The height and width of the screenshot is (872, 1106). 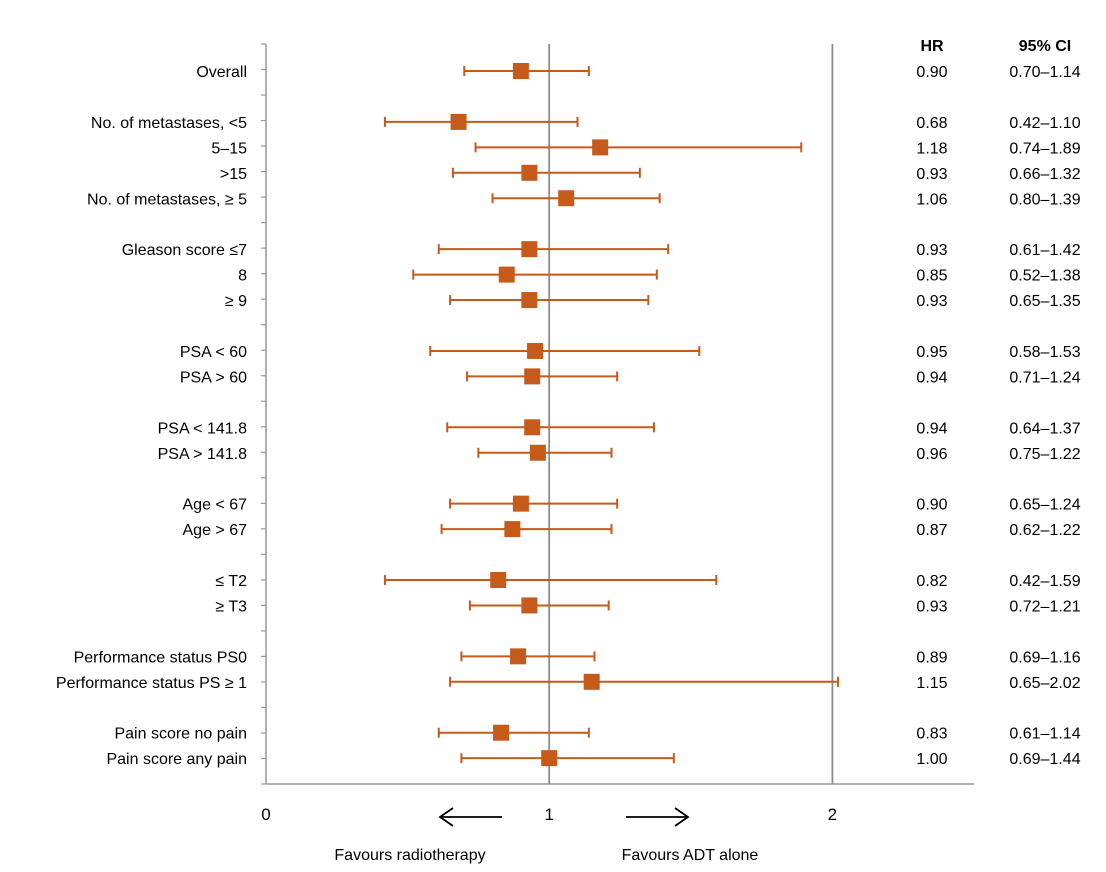 I want to click on hr-value: 0.96, so click(x=931, y=454).